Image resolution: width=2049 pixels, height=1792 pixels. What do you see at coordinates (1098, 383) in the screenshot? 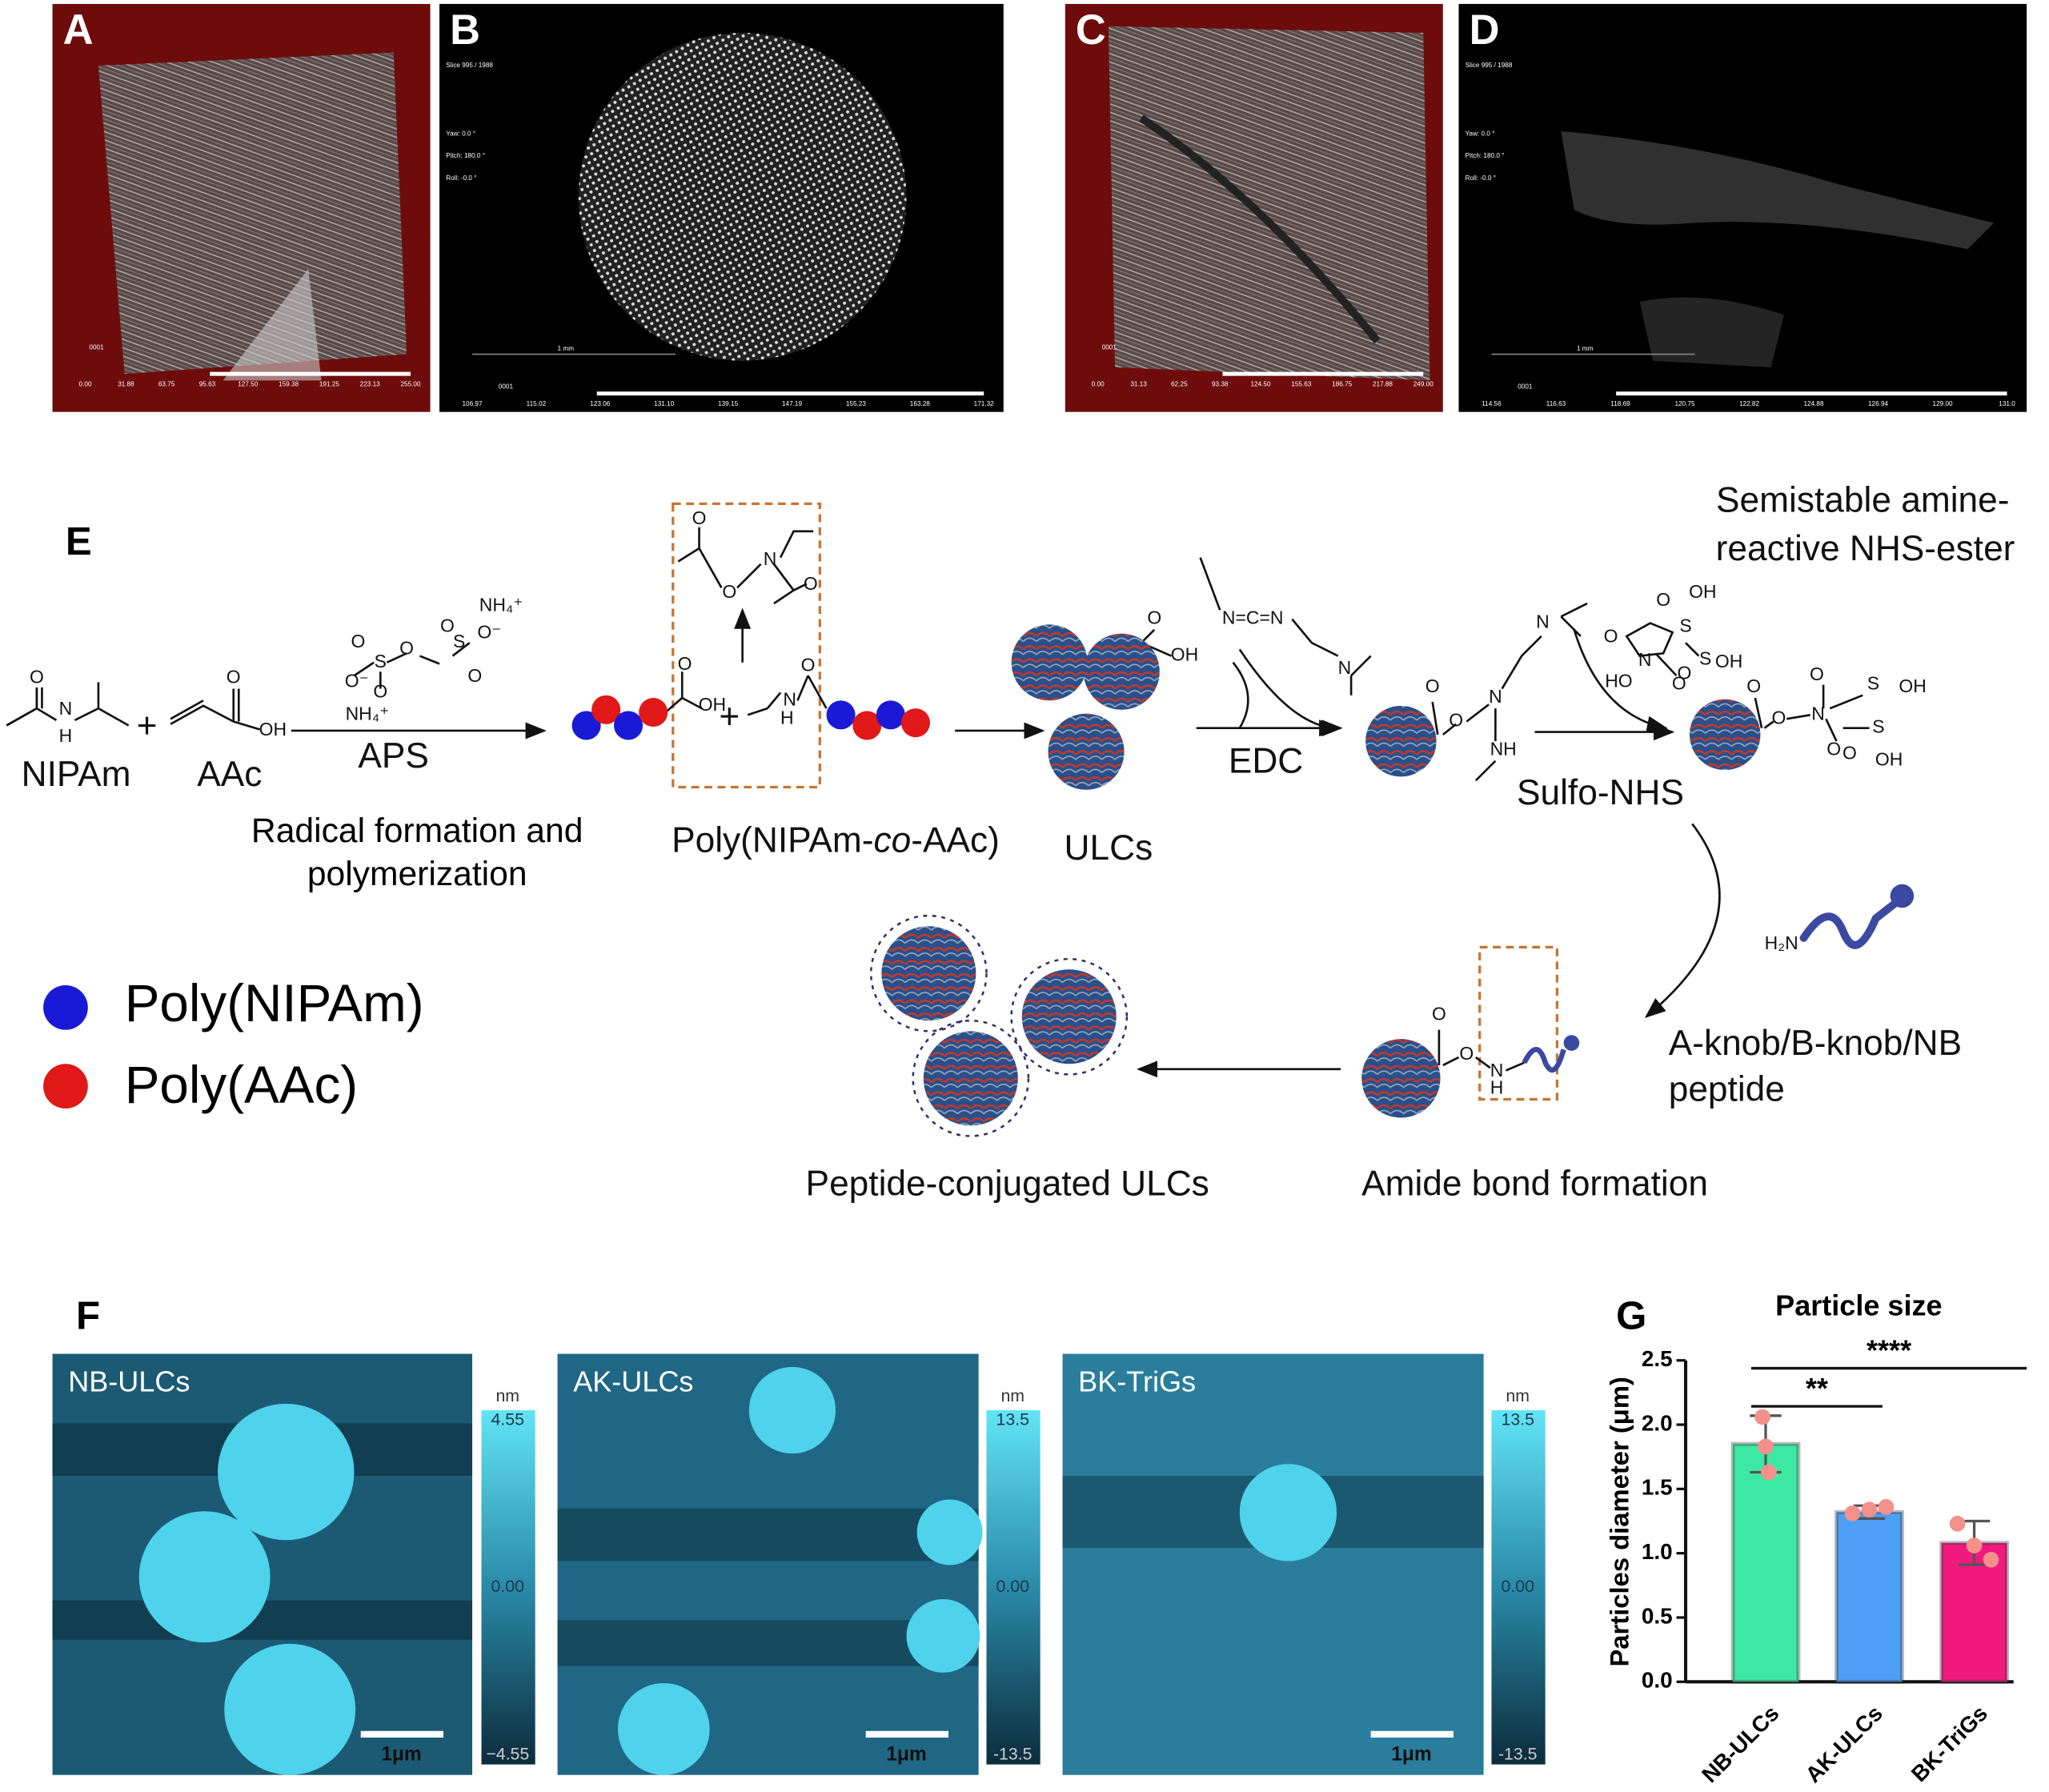
I see `scale-tick-label: 0.00` at bounding box center [1098, 383].